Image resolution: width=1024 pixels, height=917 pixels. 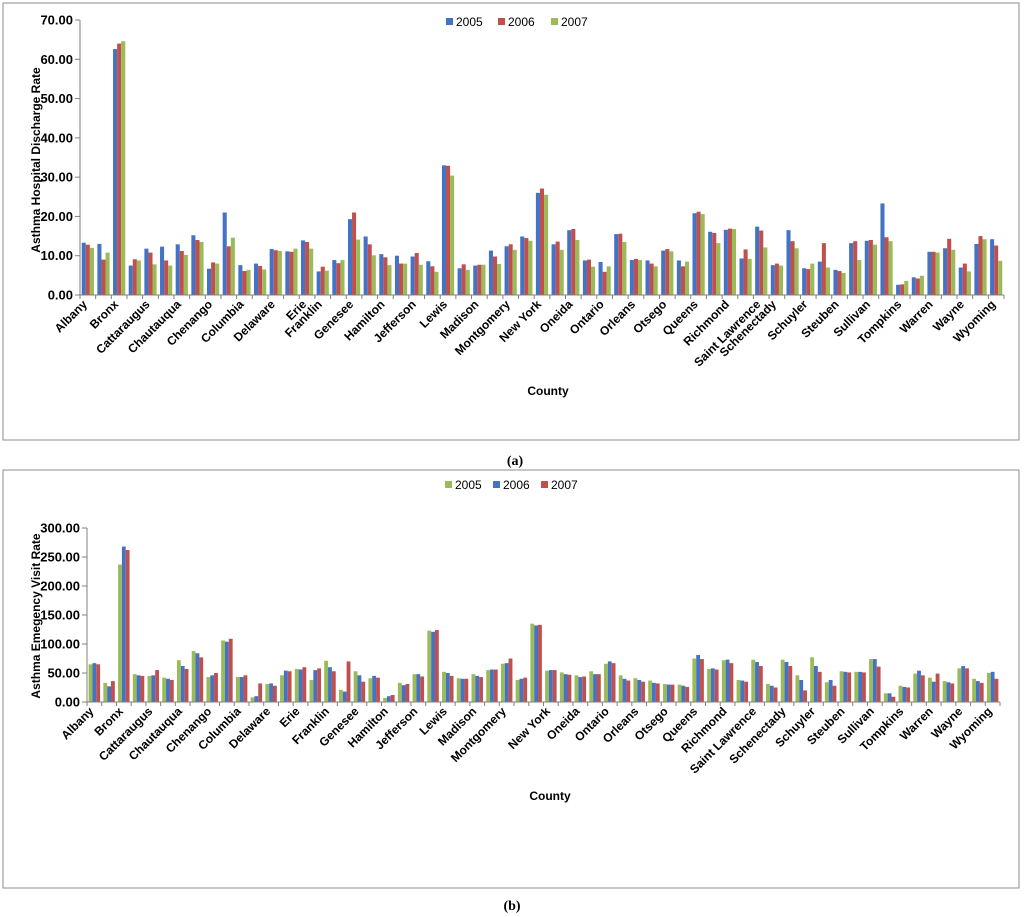 What do you see at coordinates (60, 528) in the screenshot?
I see `y-tick-label: 300.00` at bounding box center [60, 528].